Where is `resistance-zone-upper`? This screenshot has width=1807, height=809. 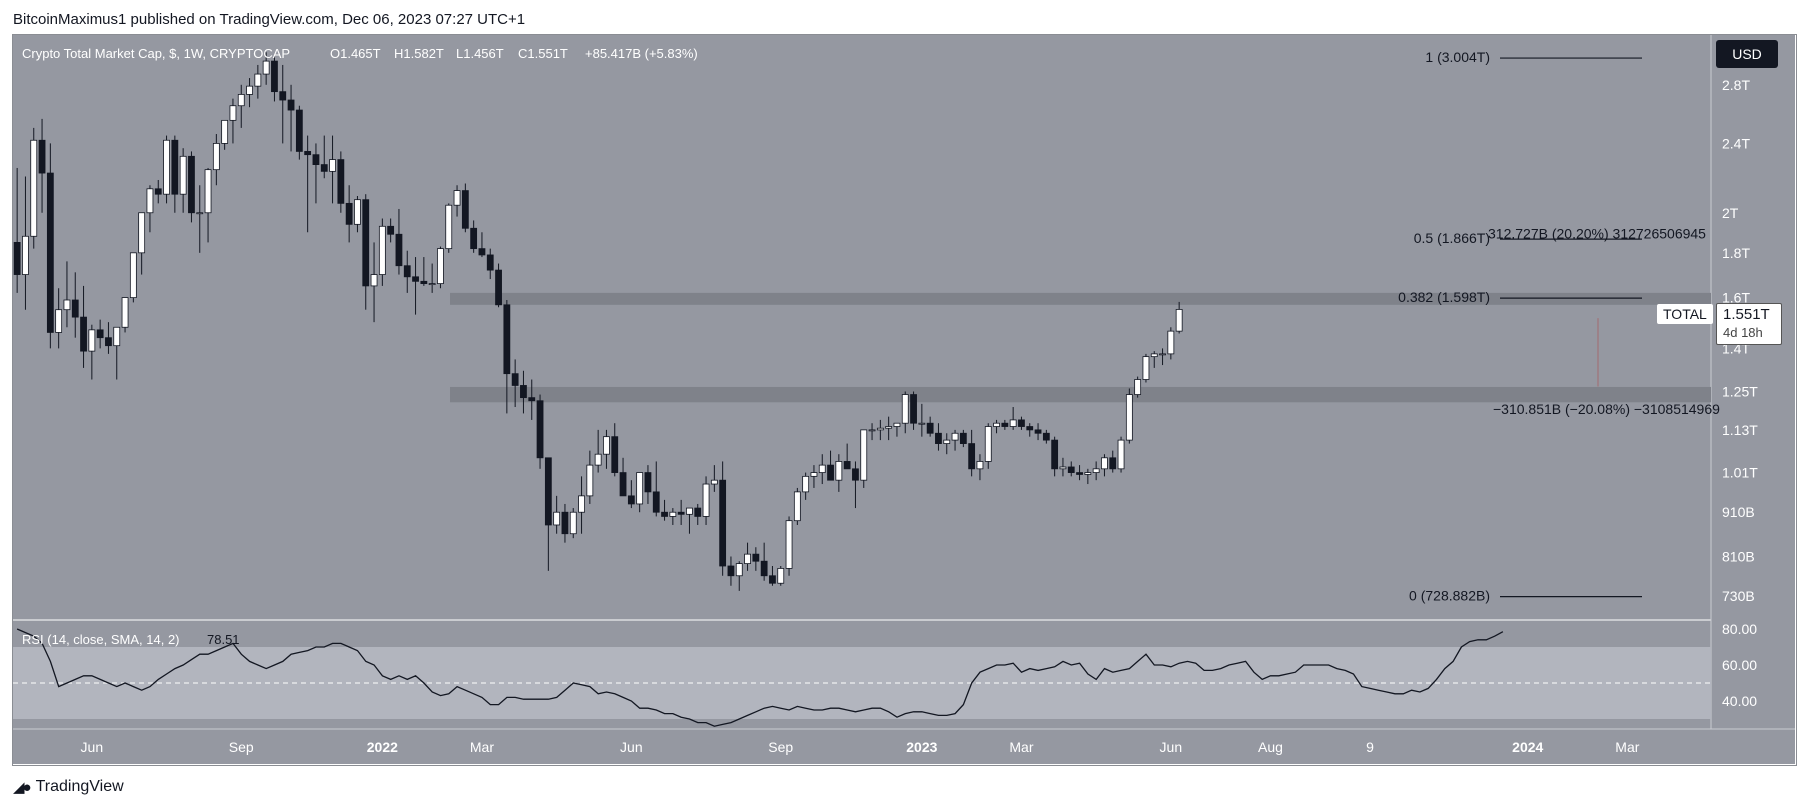 resistance-zone-upper is located at coordinates (1080, 298).